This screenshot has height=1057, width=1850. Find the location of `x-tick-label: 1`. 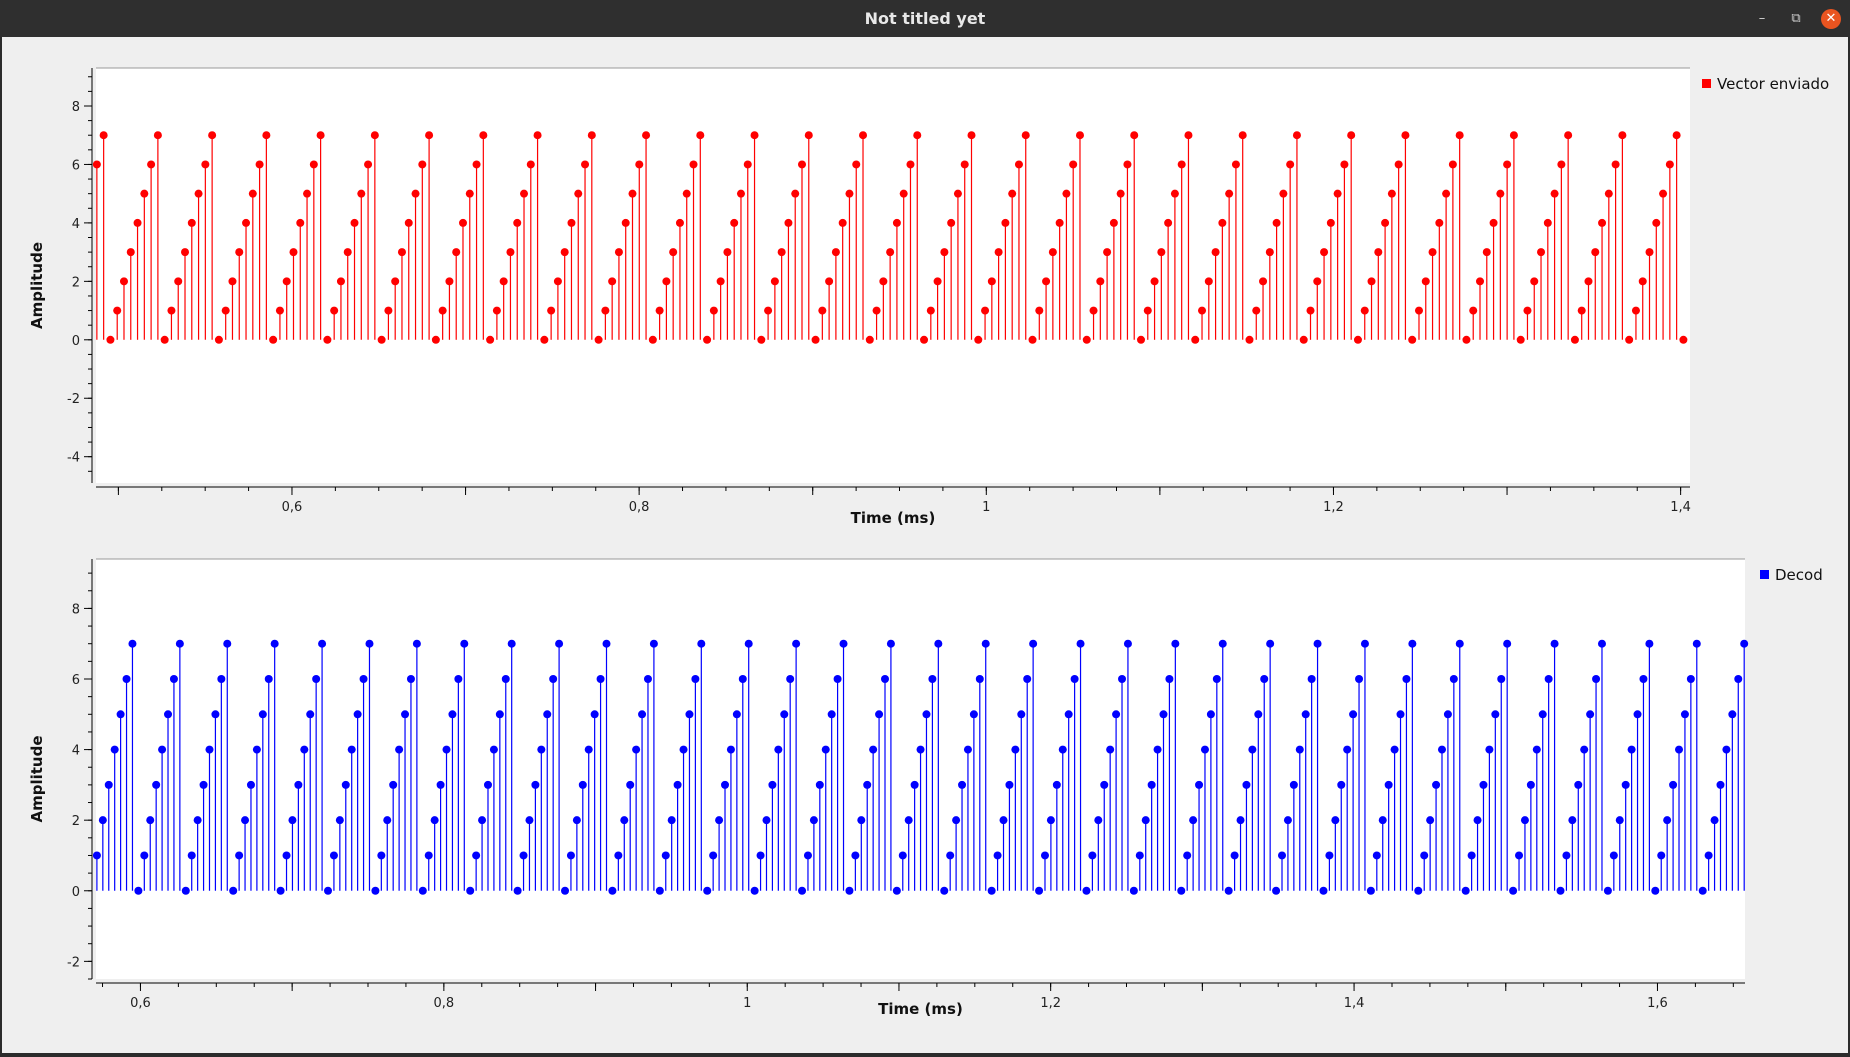

x-tick-label: 1 is located at coordinates (986, 507).